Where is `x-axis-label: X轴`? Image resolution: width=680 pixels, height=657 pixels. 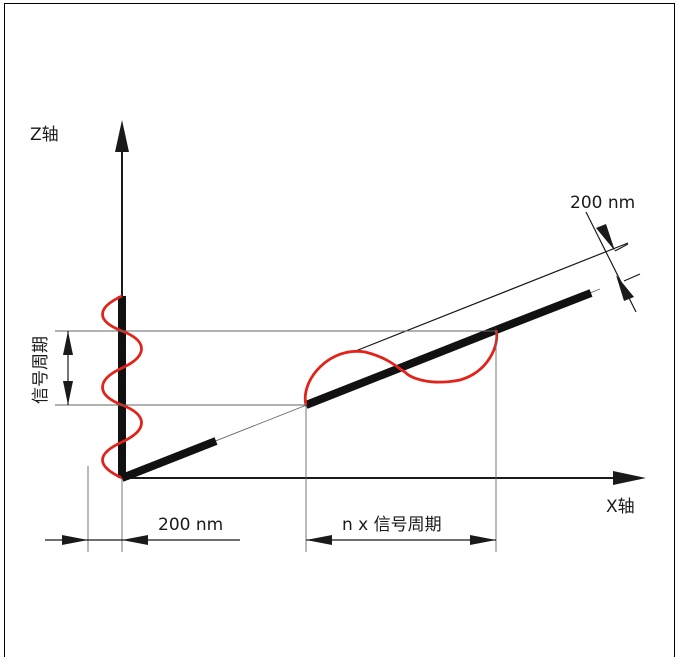
x-axis-label: X轴 is located at coordinates (620, 507).